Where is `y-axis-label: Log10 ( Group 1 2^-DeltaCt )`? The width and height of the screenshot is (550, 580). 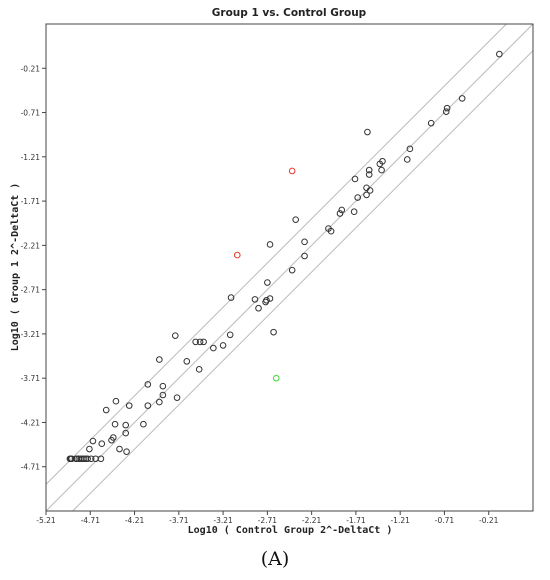 y-axis-label: Log10 ( Group 1 2^-DeltaCt ) is located at coordinates (15, 267).